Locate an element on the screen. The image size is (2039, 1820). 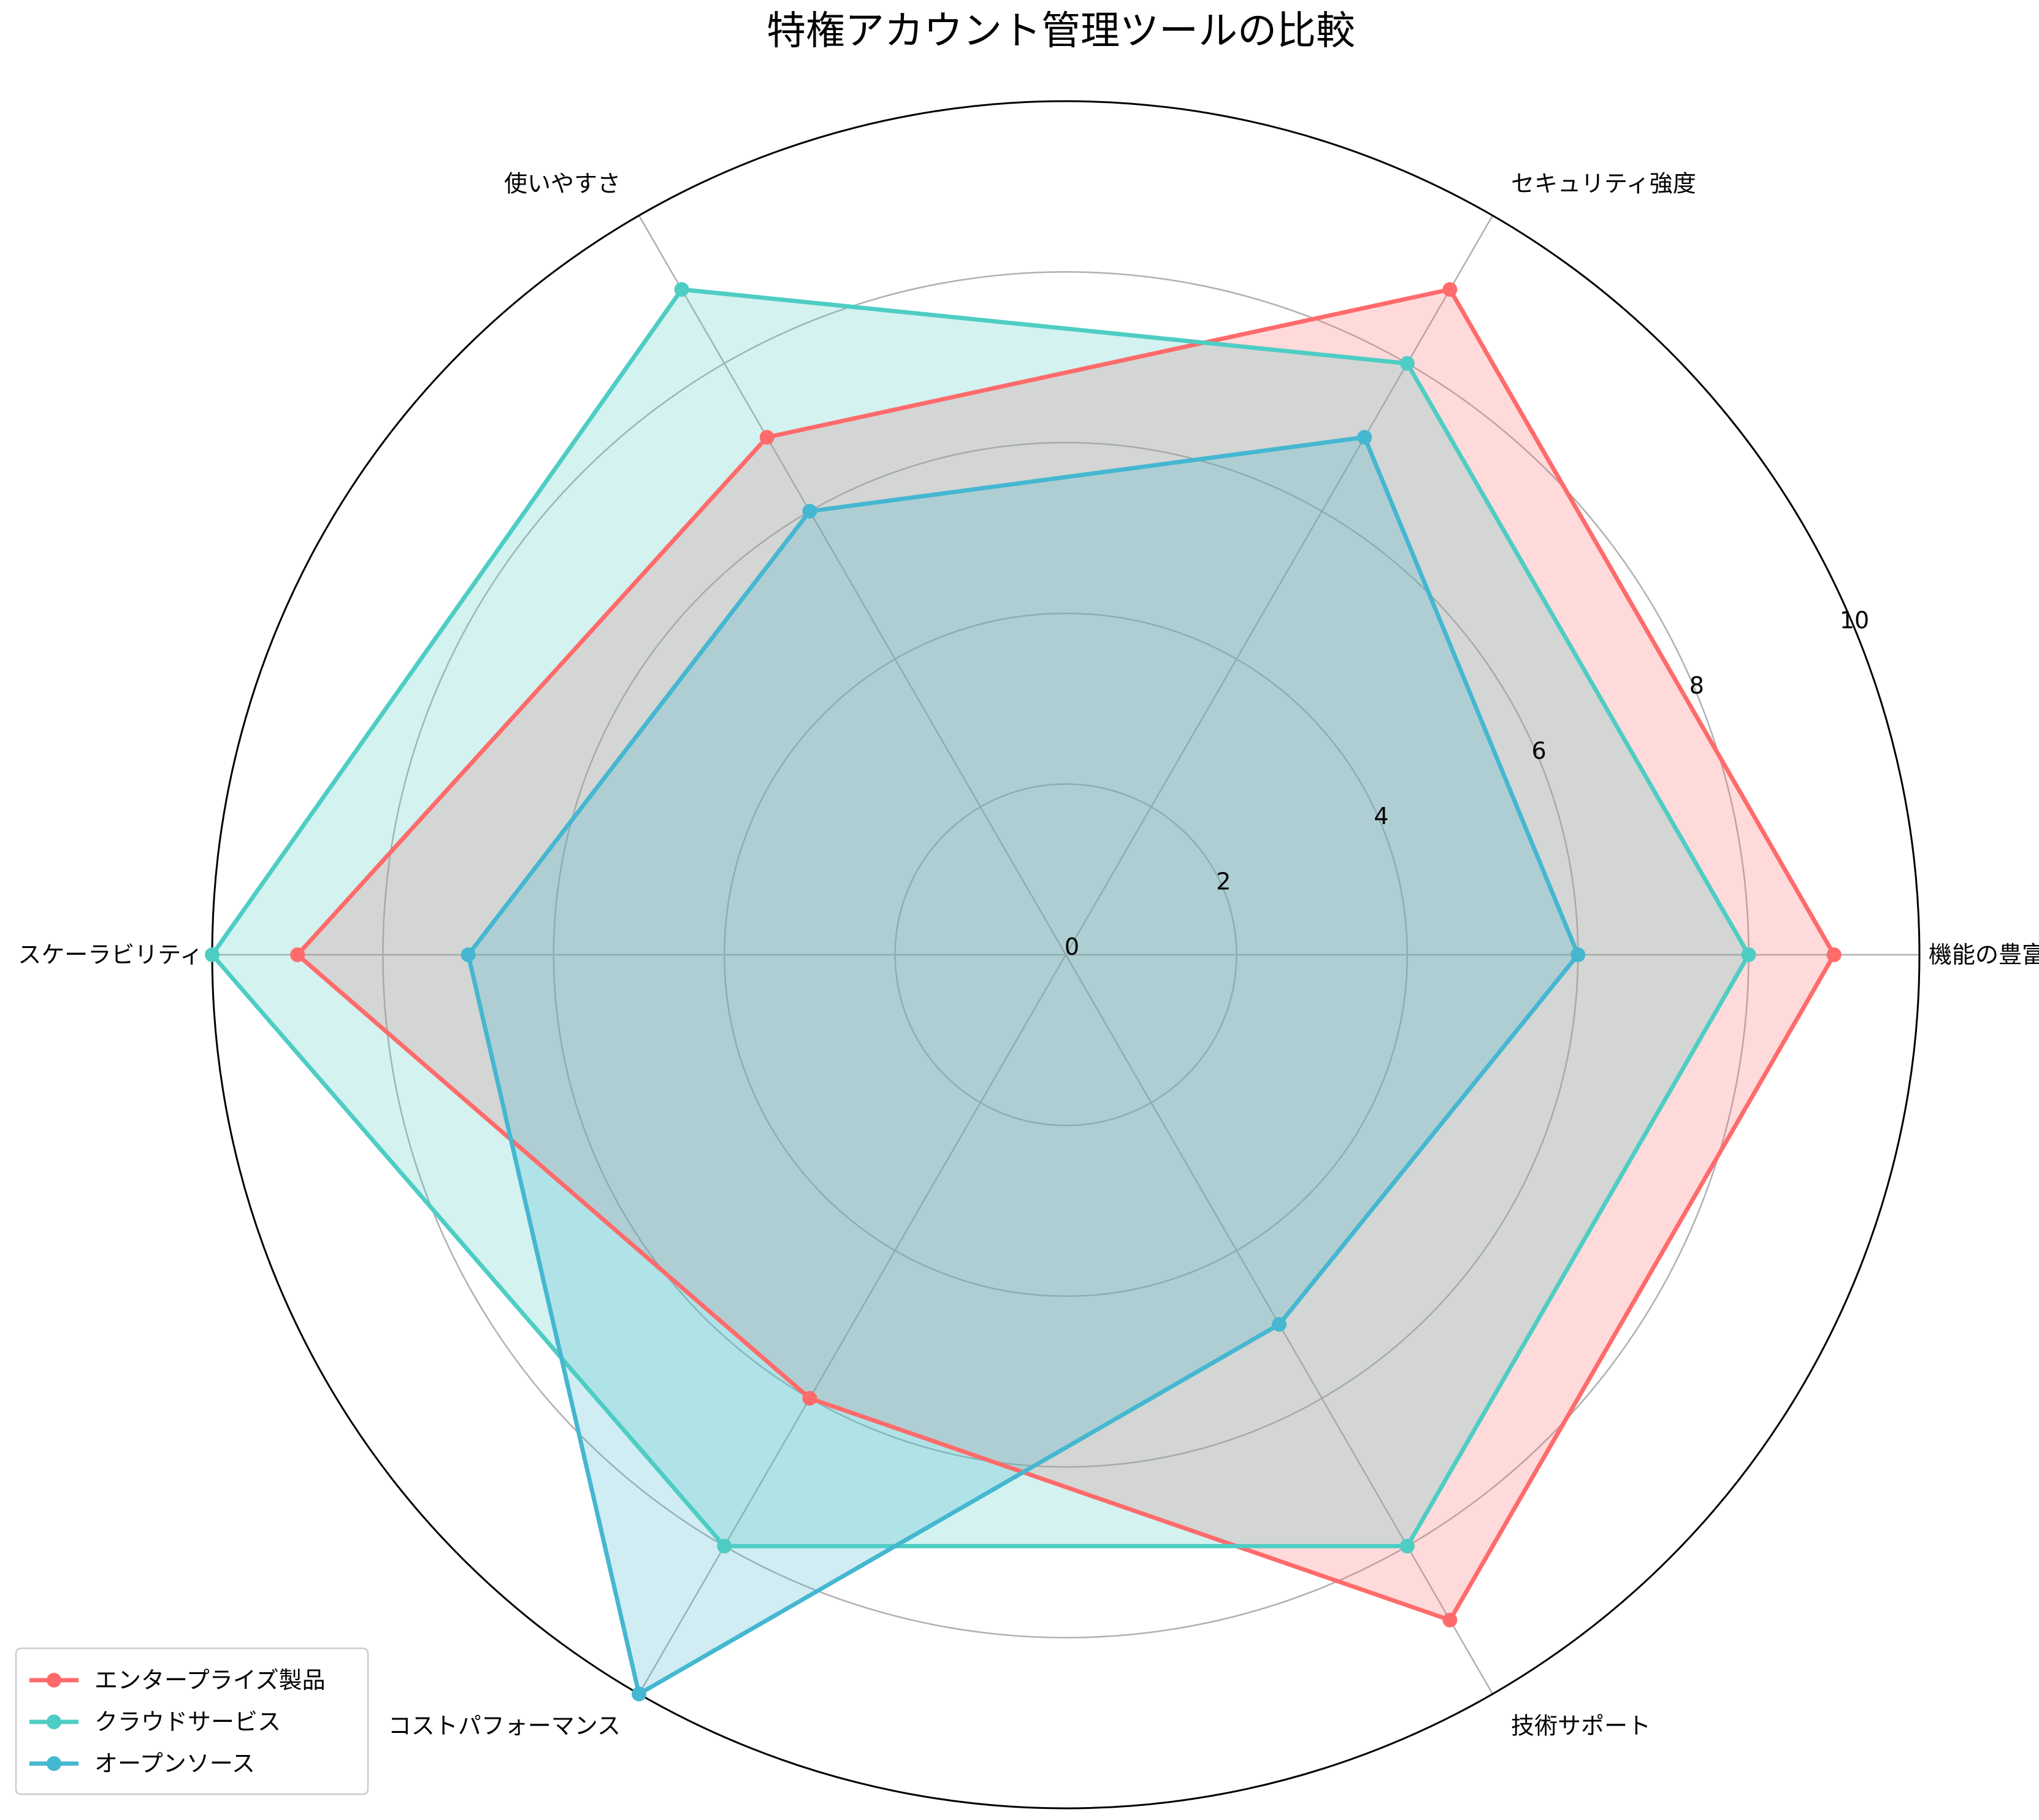
r-tick-label: 6 is located at coordinates (1539, 750).